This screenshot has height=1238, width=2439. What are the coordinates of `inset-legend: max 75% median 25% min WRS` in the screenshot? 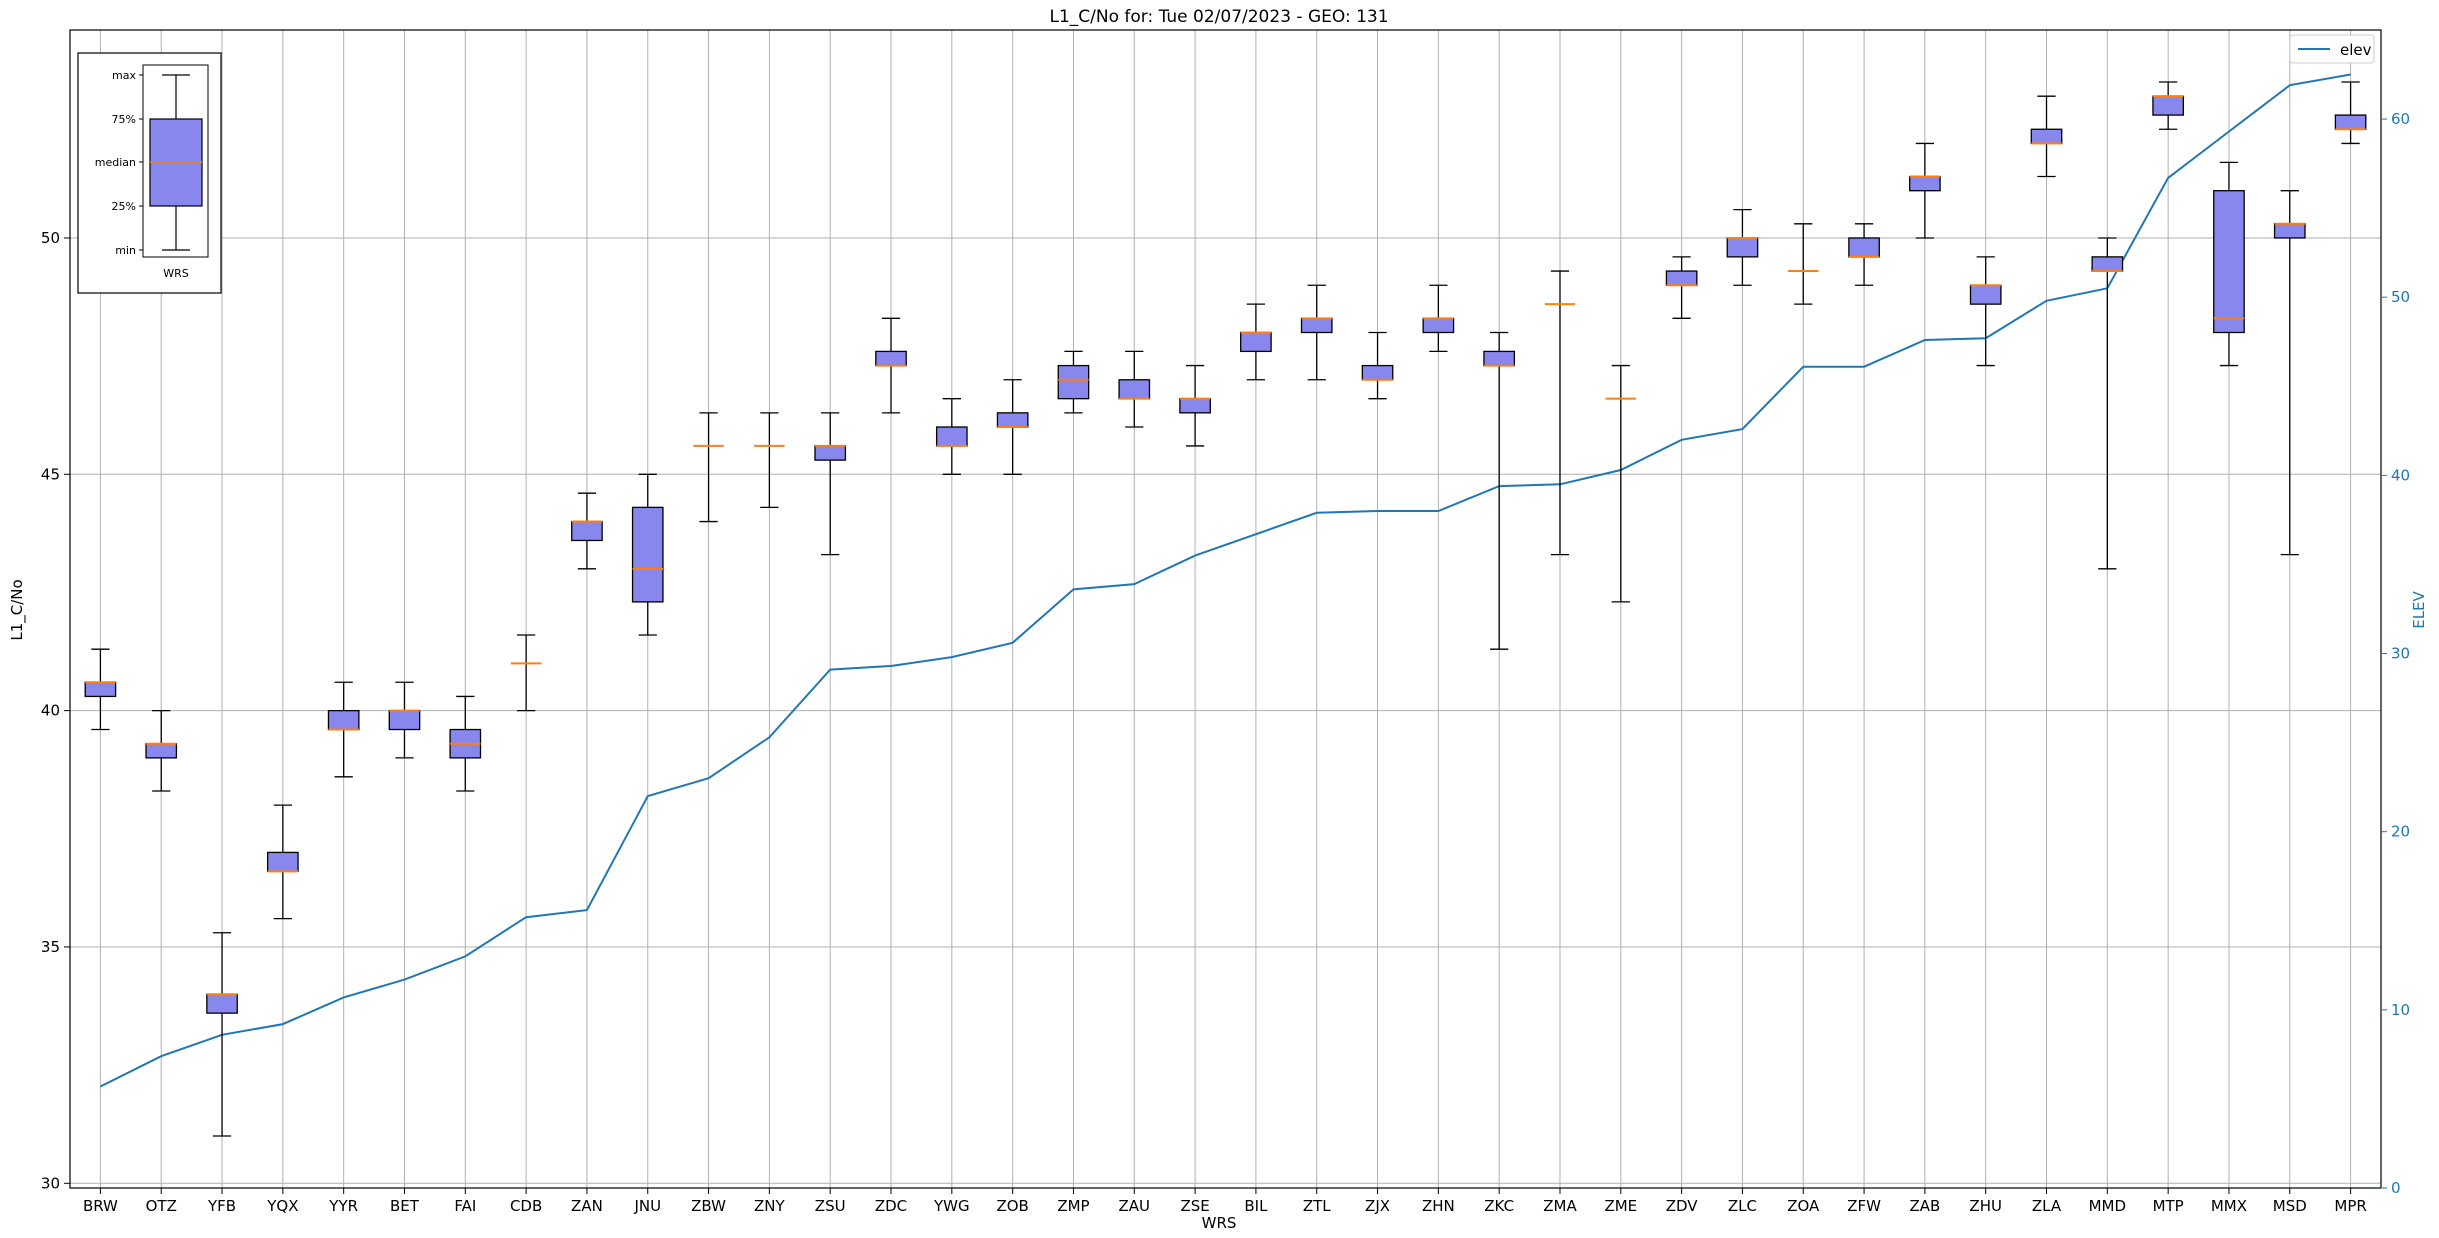 It's located at (149, 173).